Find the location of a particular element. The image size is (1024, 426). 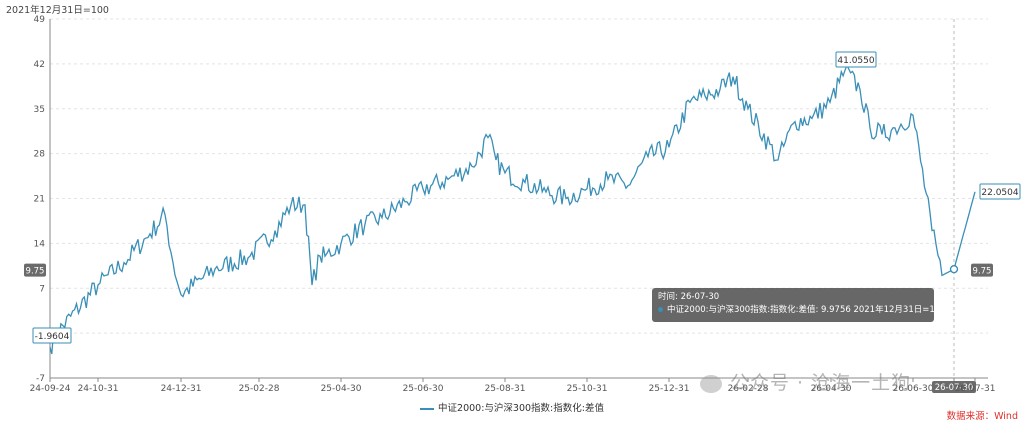

watermark-text: 公众号 · 沧海一土狗 is located at coordinates (821, 383).